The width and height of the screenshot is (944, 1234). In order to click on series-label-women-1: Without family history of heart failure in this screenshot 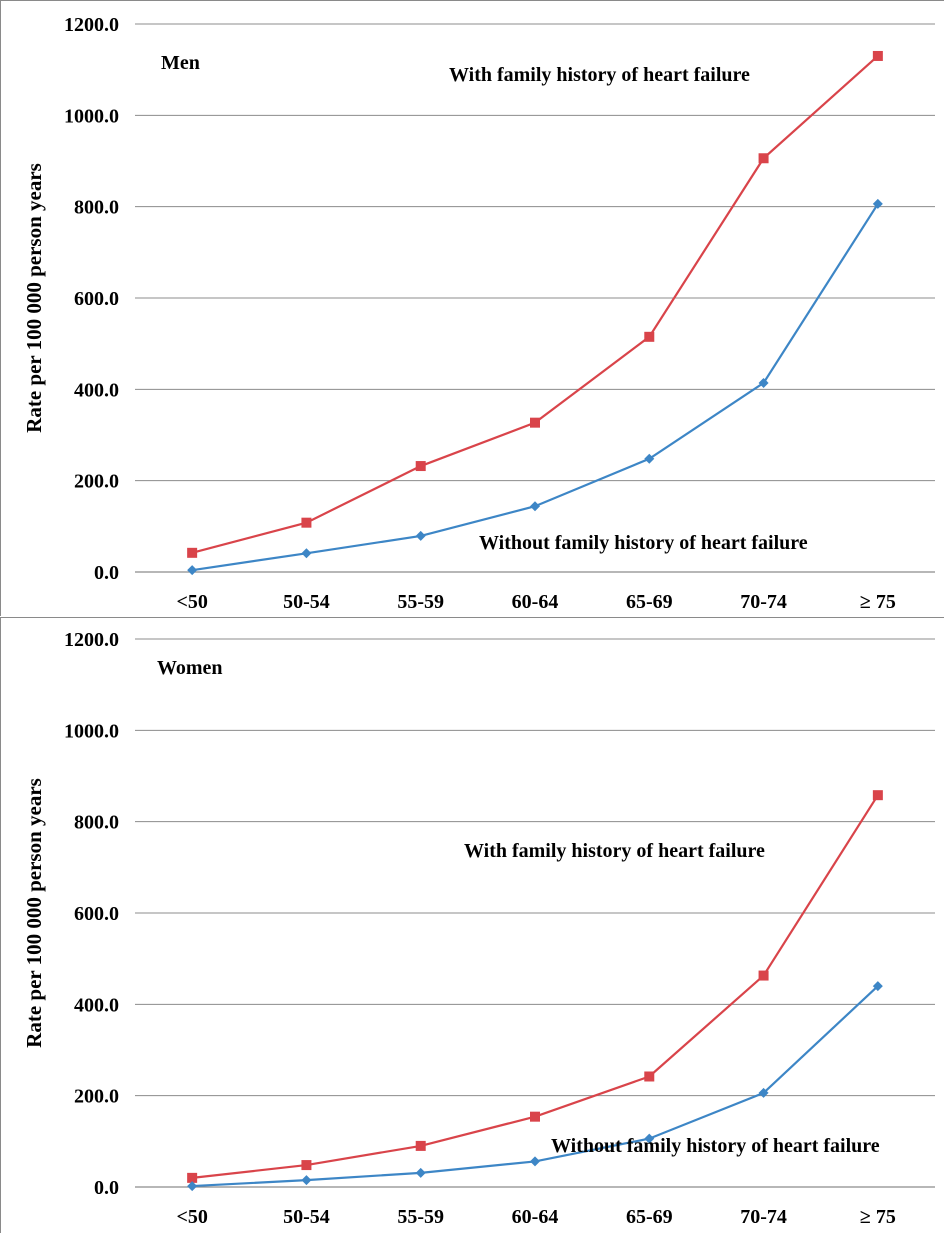, I will do `click(715, 1146)`.